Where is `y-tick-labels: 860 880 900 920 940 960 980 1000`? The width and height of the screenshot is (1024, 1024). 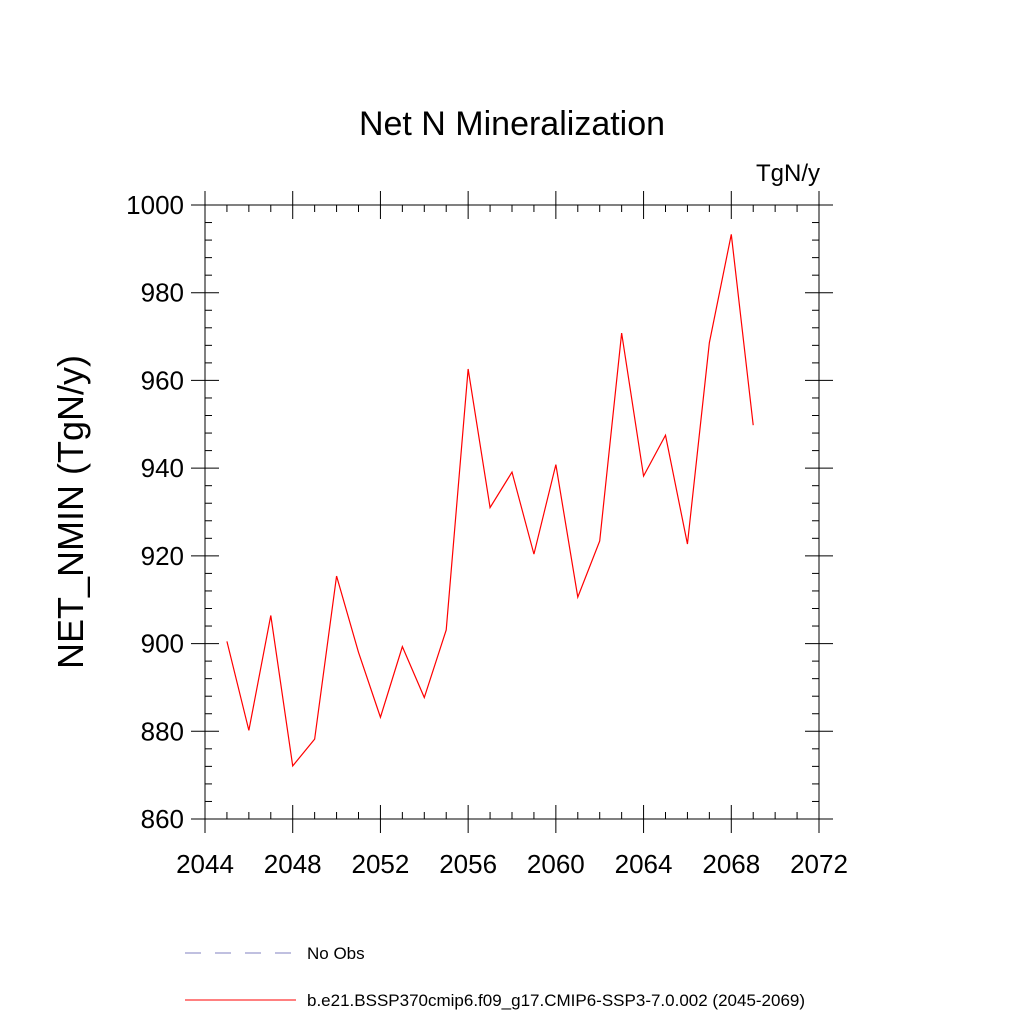 y-tick-labels: 860 880 900 920 940 960 980 1000 is located at coordinates (155, 512).